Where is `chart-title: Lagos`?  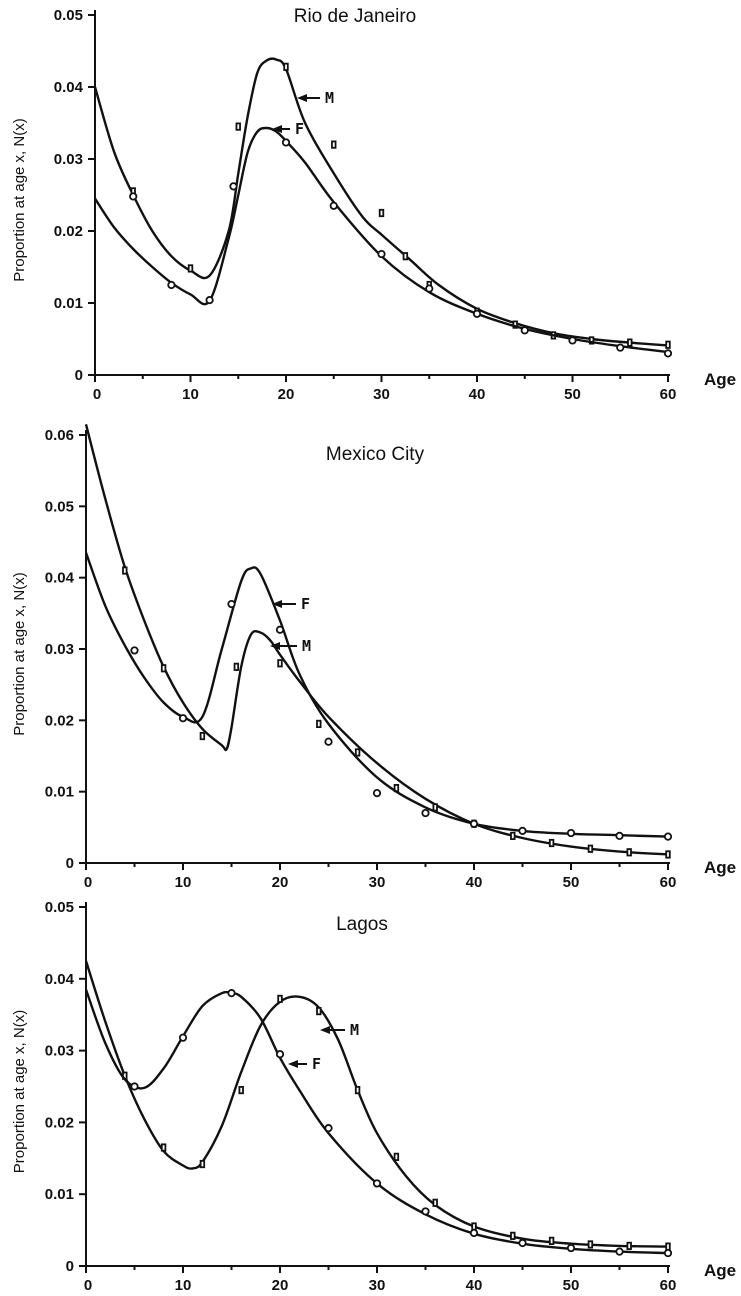
chart-title: Lagos is located at coordinates (362, 924).